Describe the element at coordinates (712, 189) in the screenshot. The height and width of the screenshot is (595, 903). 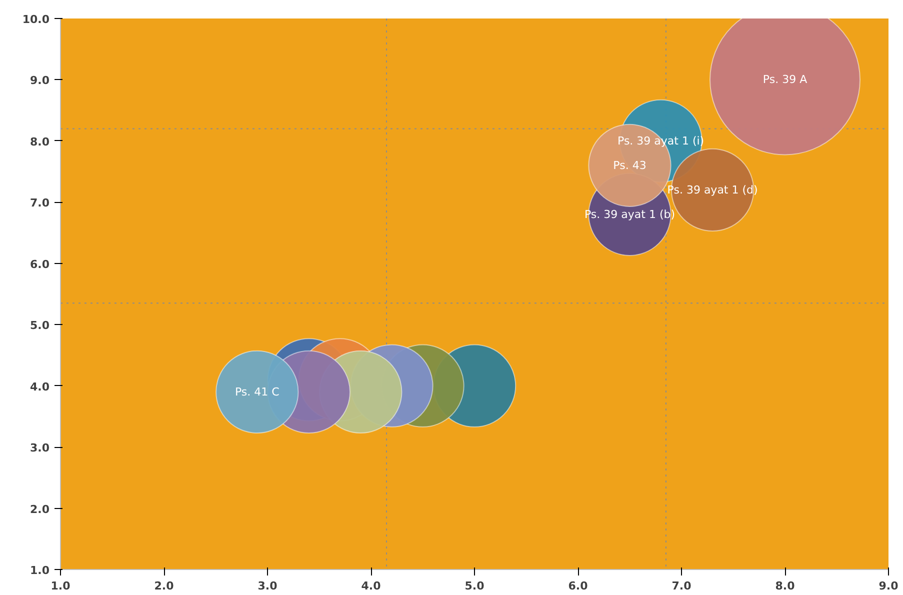
I see `series-label: Ps. 39 ayat 1 (d)` at that location.